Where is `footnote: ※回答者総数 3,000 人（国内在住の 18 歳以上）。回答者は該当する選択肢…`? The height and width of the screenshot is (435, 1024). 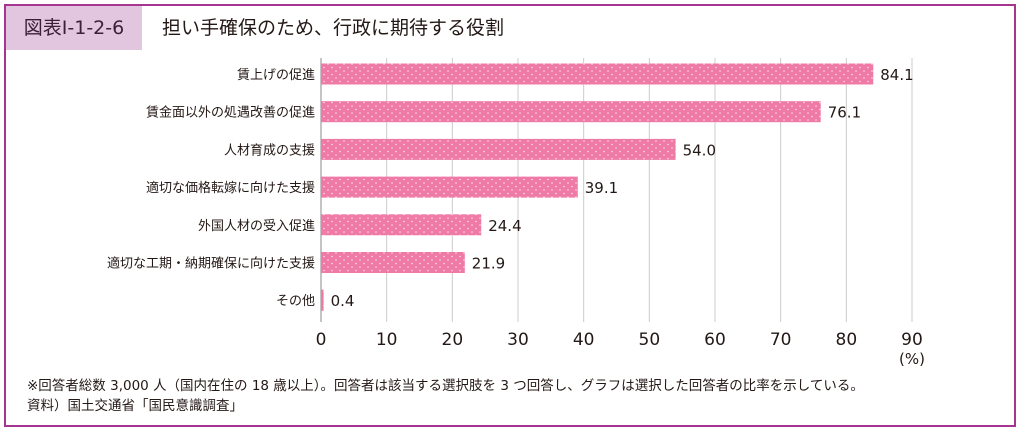
footnote: ※回答者総数 3,000 人（国内在住の 18 歳以上）。回答者は該当する選択肢… is located at coordinates (445, 396).